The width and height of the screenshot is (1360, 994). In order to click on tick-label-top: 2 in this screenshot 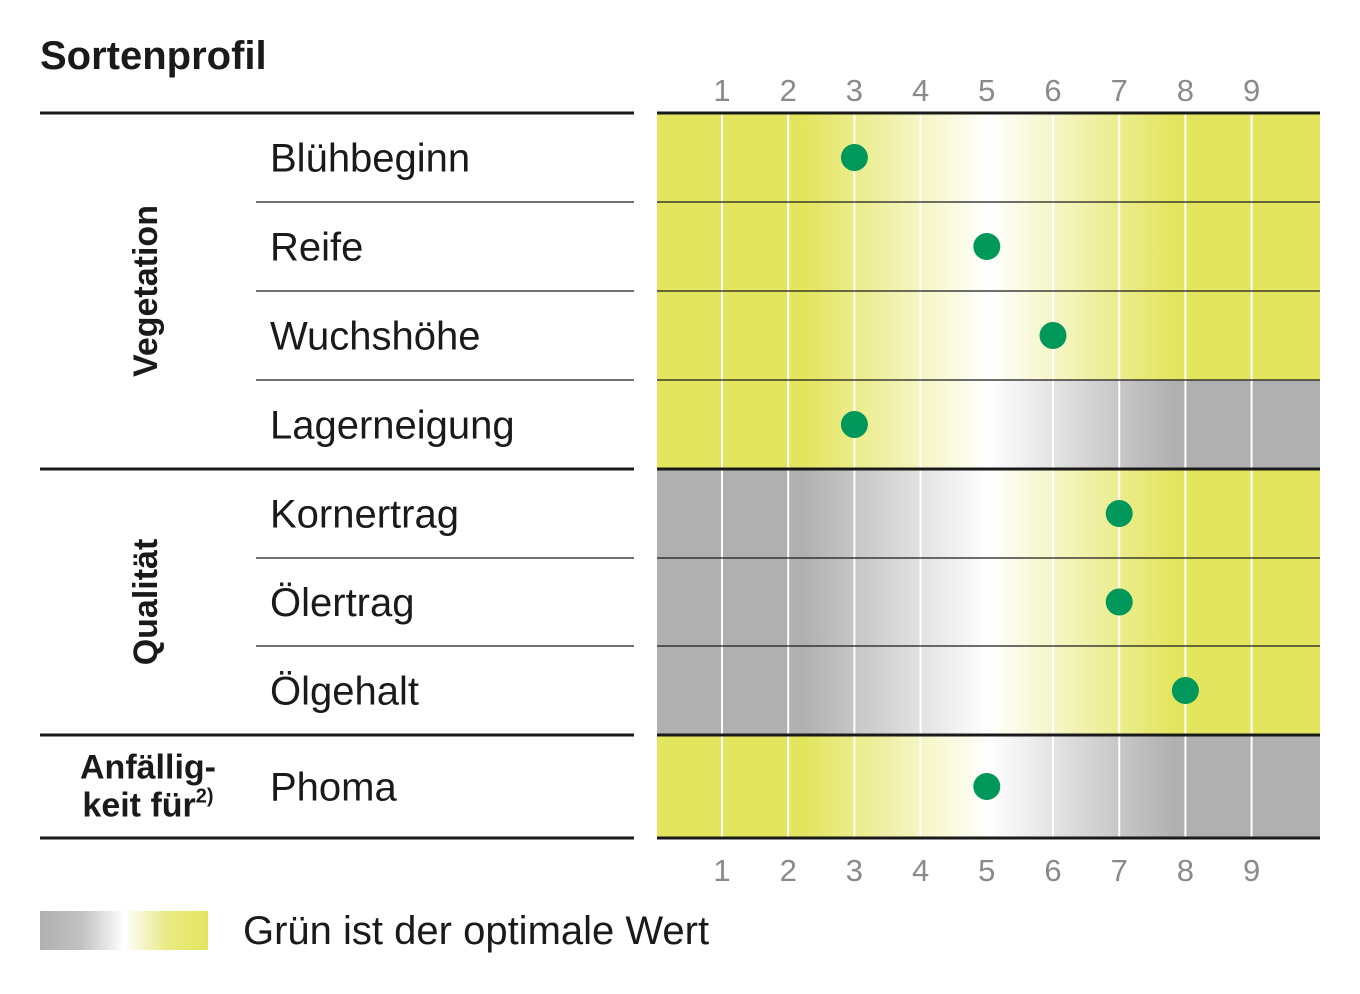, I will do `click(788, 90)`.